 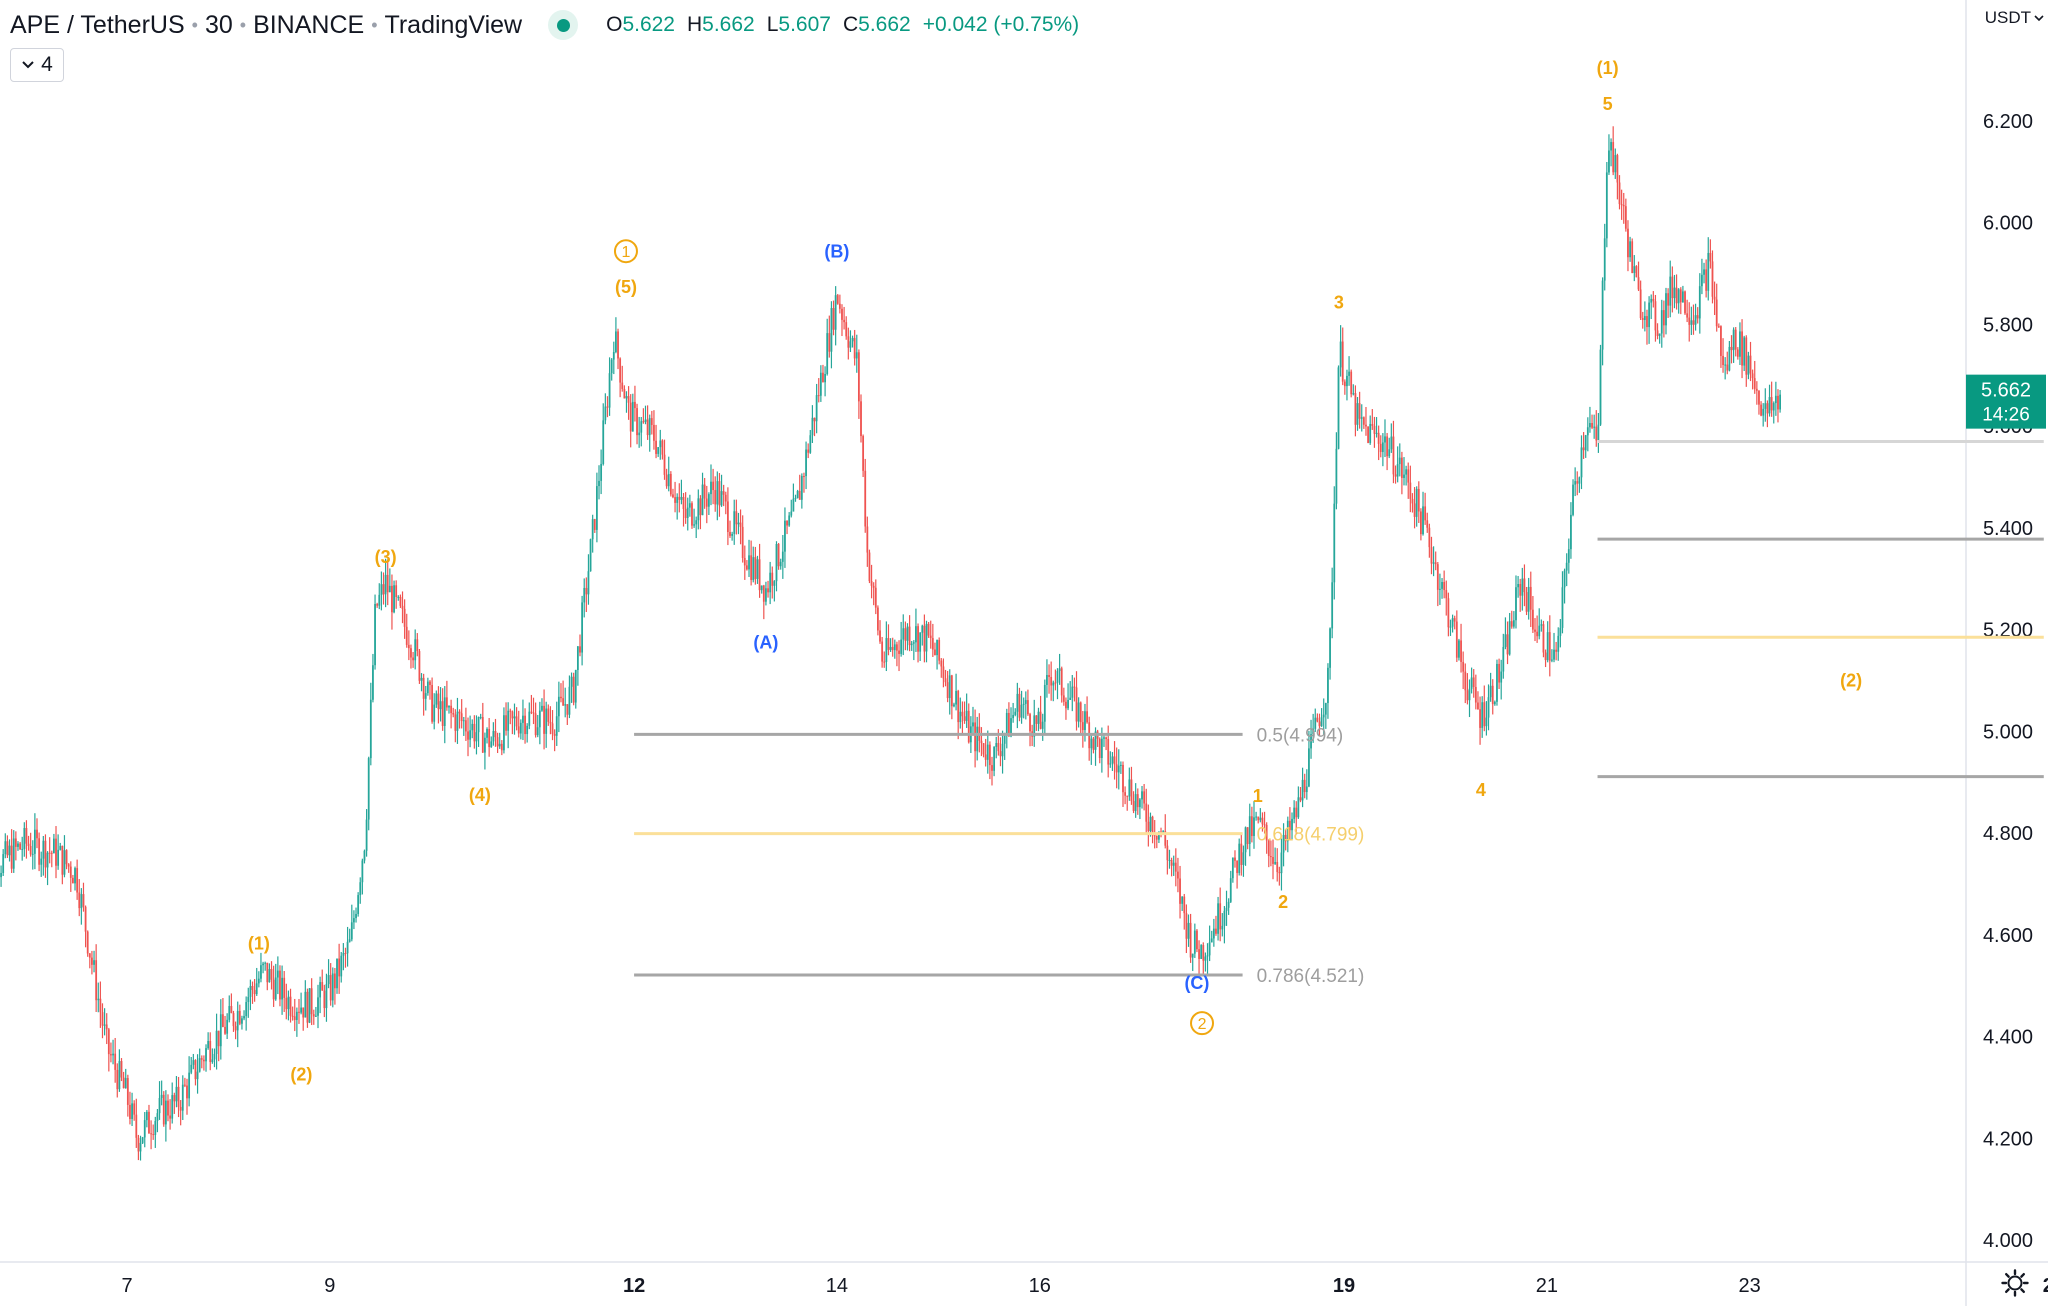 What do you see at coordinates (218, 24) in the screenshot?
I see `interval-label: 30` at bounding box center [218, 24].